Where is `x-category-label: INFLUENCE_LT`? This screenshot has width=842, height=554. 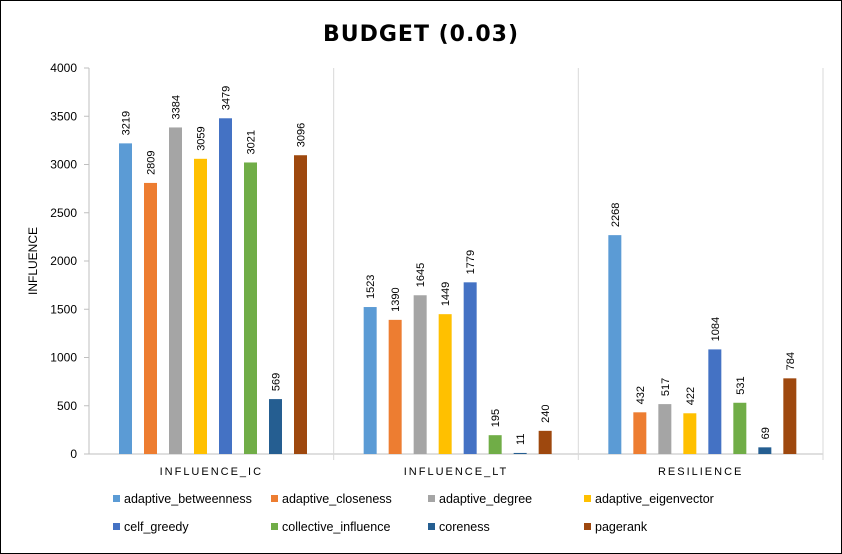
x-category-label: INFLUENCE_LT is located at coordinates (456, 472).